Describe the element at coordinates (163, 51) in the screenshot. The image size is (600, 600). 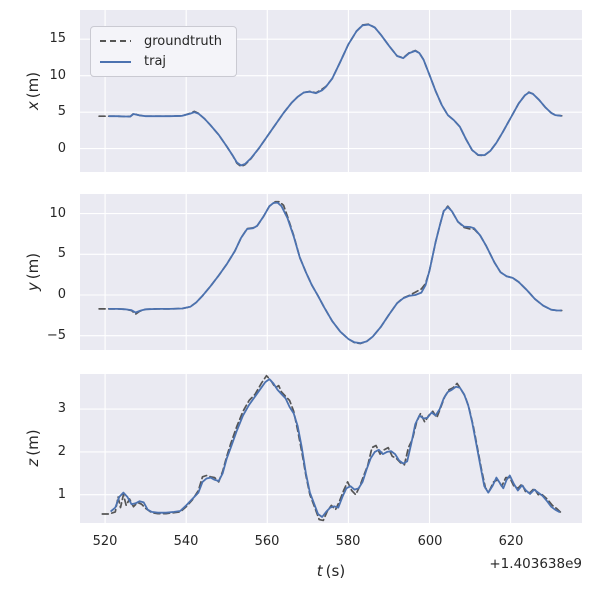
I see `legend: groundtruth traj` at that location.